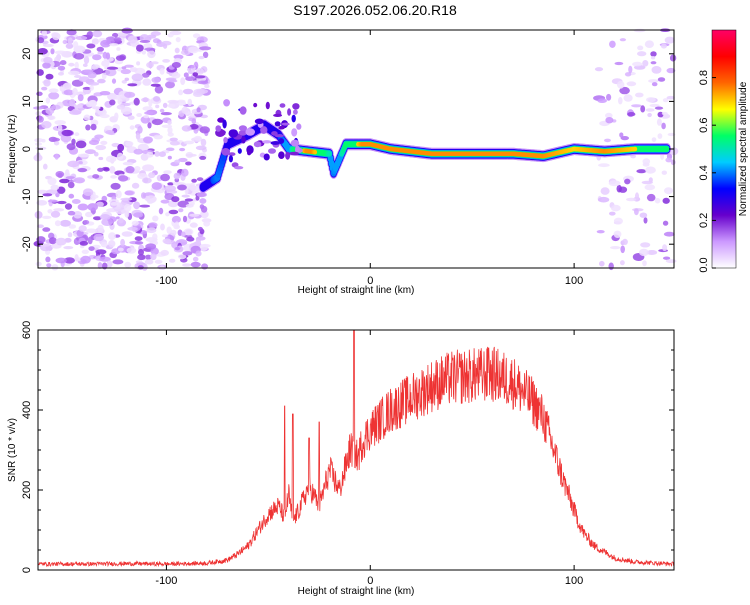 The height and width of the screenshot is (605, 750). Describe the element at coordinates (27, 570) in the screenshot. I see `y-tick-label: 0` at that location.